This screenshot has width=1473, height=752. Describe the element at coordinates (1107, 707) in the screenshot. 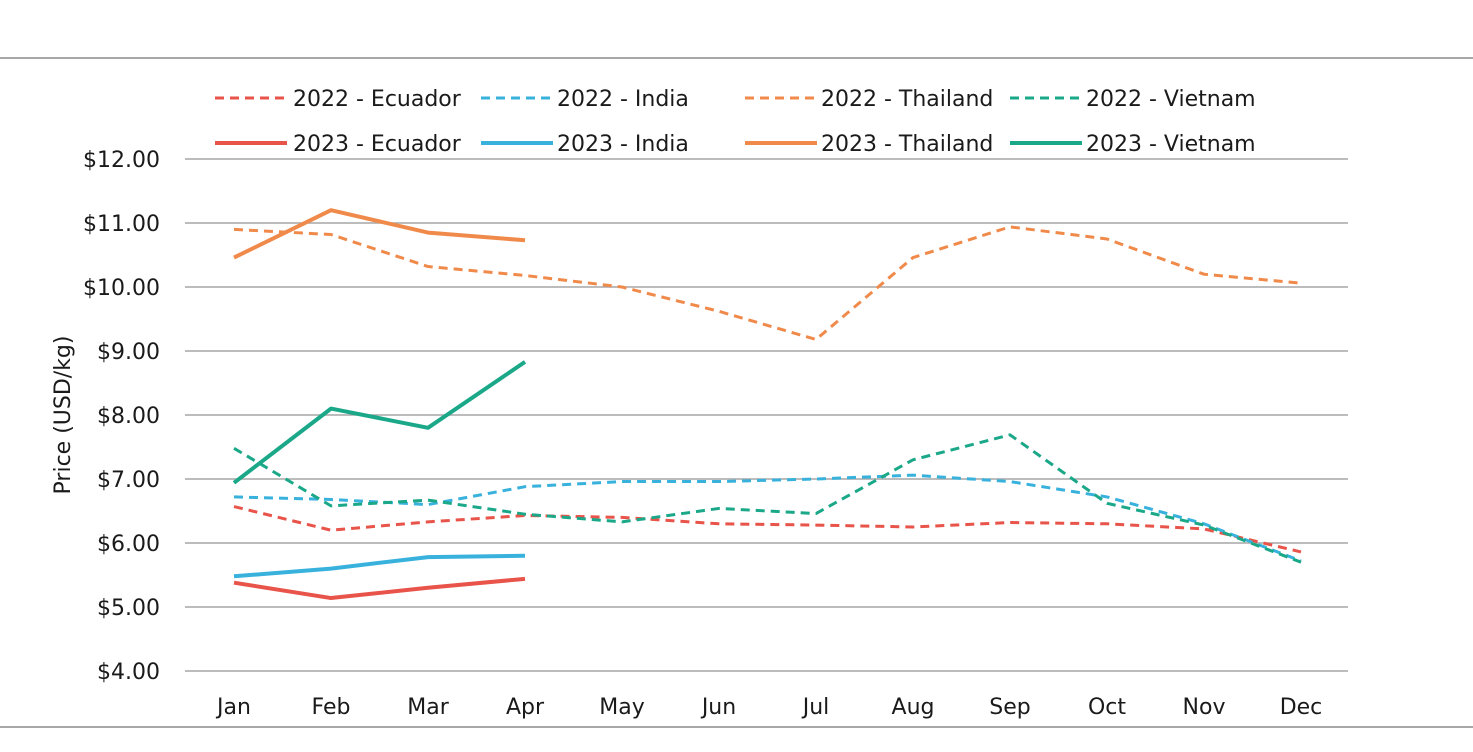

I see `x-tick-label: Oct` at that location.